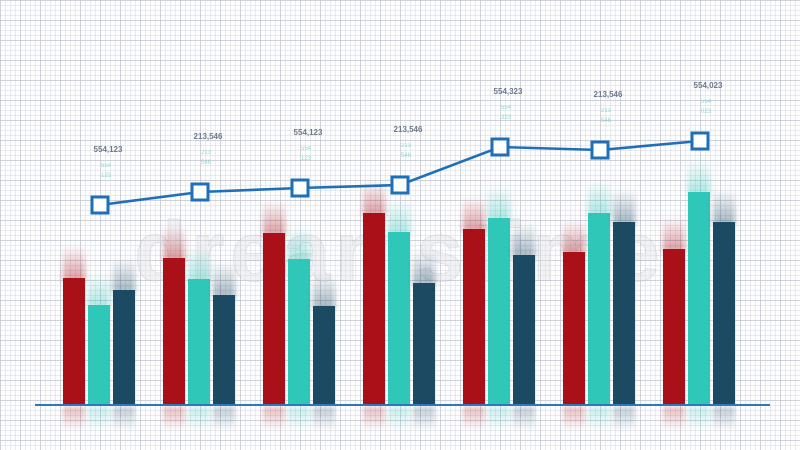  Describe the element at coordinates (306, 154) in the screenshot. I see `trend-point-sublabel-3: 554 123` at that location.